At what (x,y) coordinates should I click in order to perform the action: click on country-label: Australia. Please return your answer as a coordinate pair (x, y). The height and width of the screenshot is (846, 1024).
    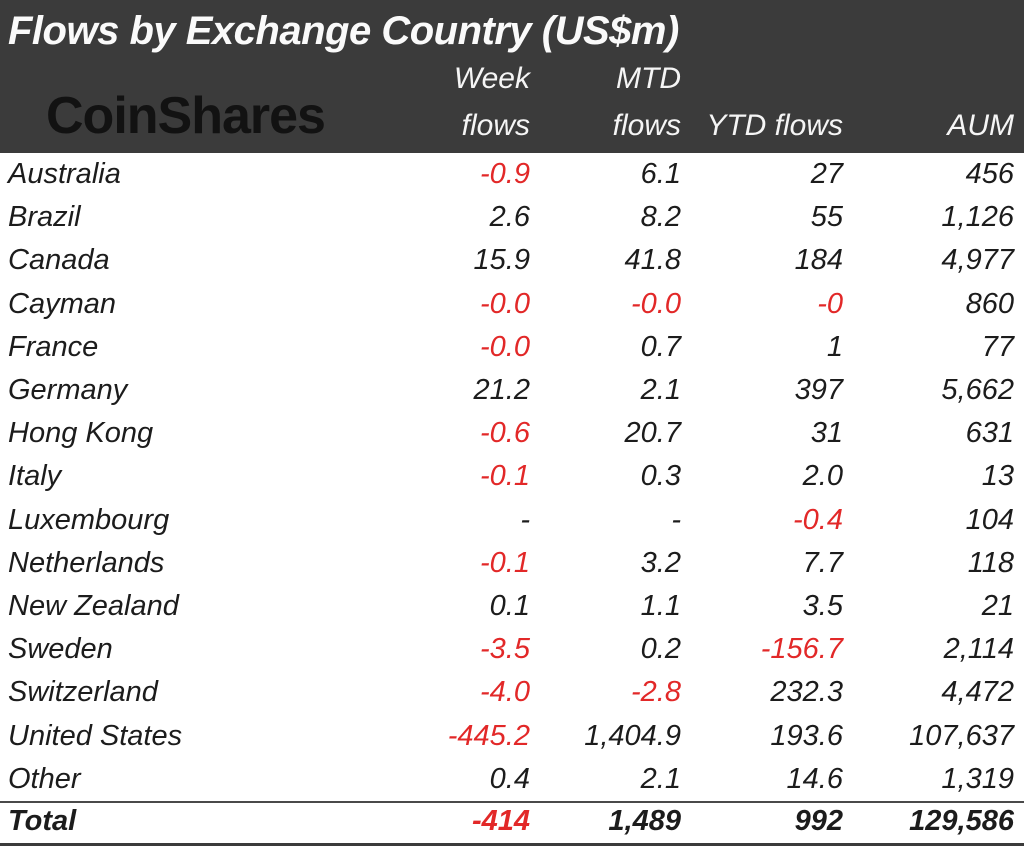
    Looking at the image, I should click on (64, 174).